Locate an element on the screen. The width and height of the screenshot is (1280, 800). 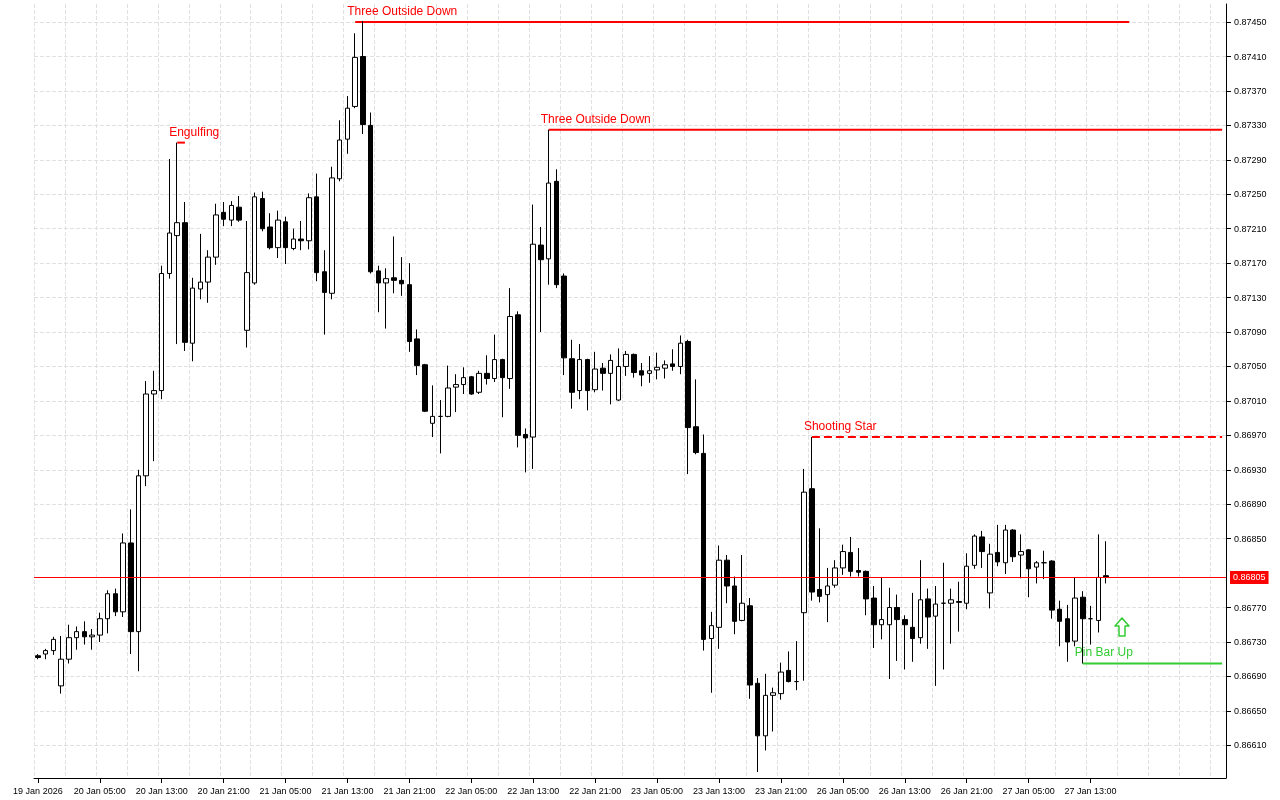
x-tick-label: 19 Jan 2026 is located at coordinates (38, 790).